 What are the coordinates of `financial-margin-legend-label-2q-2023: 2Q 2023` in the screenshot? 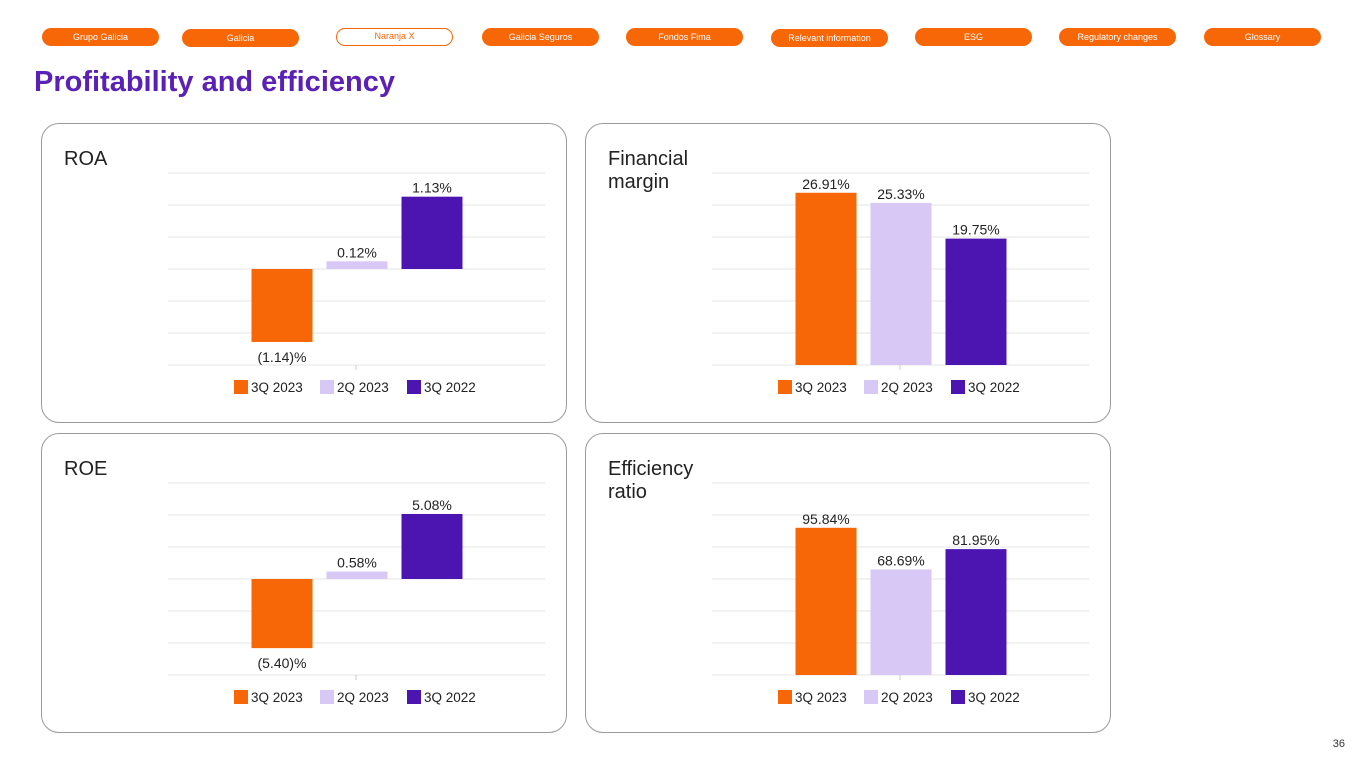 It's located at (907, 387).